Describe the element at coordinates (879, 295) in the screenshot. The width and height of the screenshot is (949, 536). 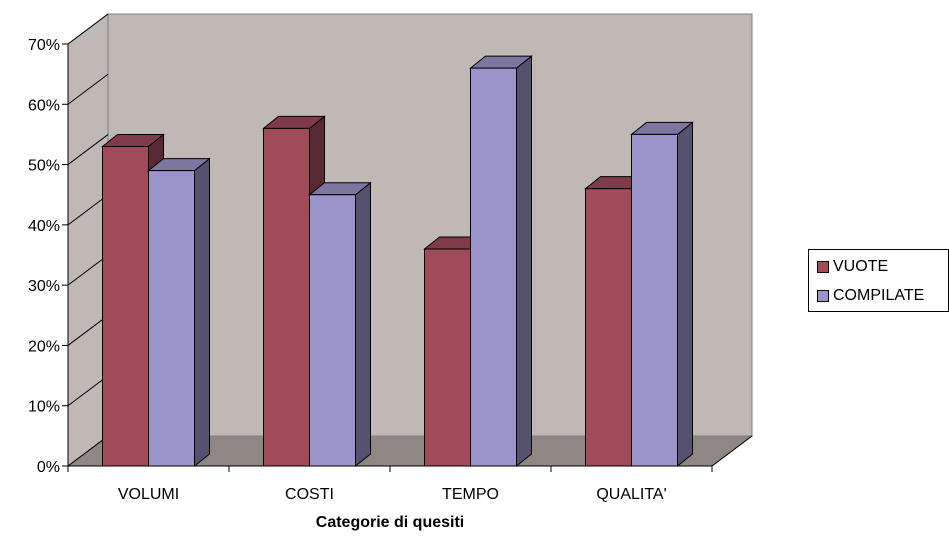
I see `legend-label-compilate: COMPILATE` at that location.